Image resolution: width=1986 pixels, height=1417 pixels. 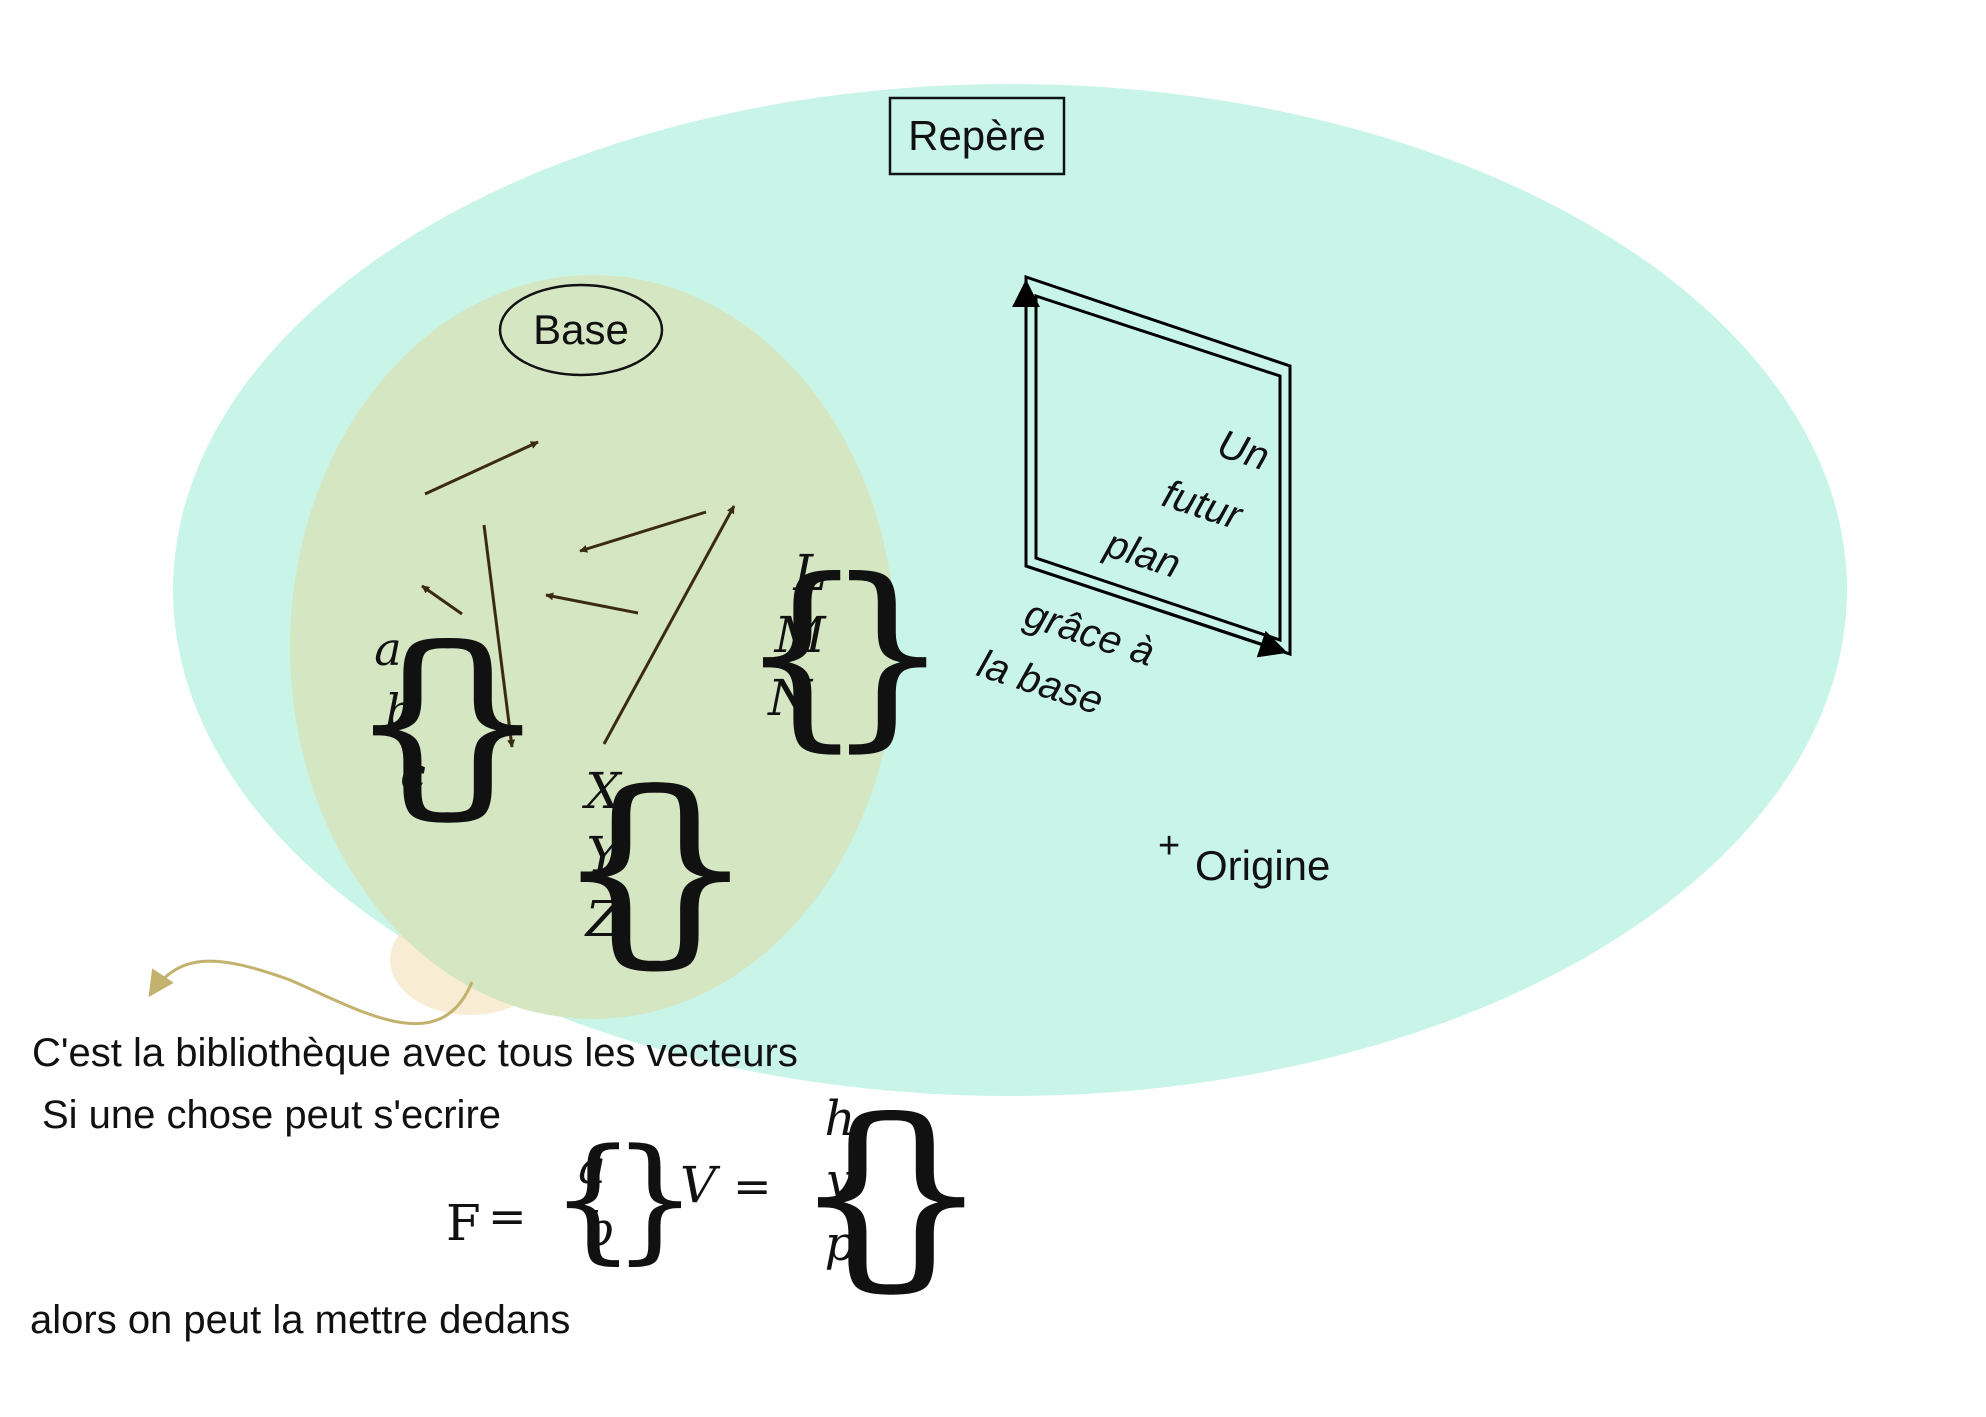 What do you see at coordinates (387, 649) in the screenshot?
I see `vector-component: a` at bounding box center [387, 649].